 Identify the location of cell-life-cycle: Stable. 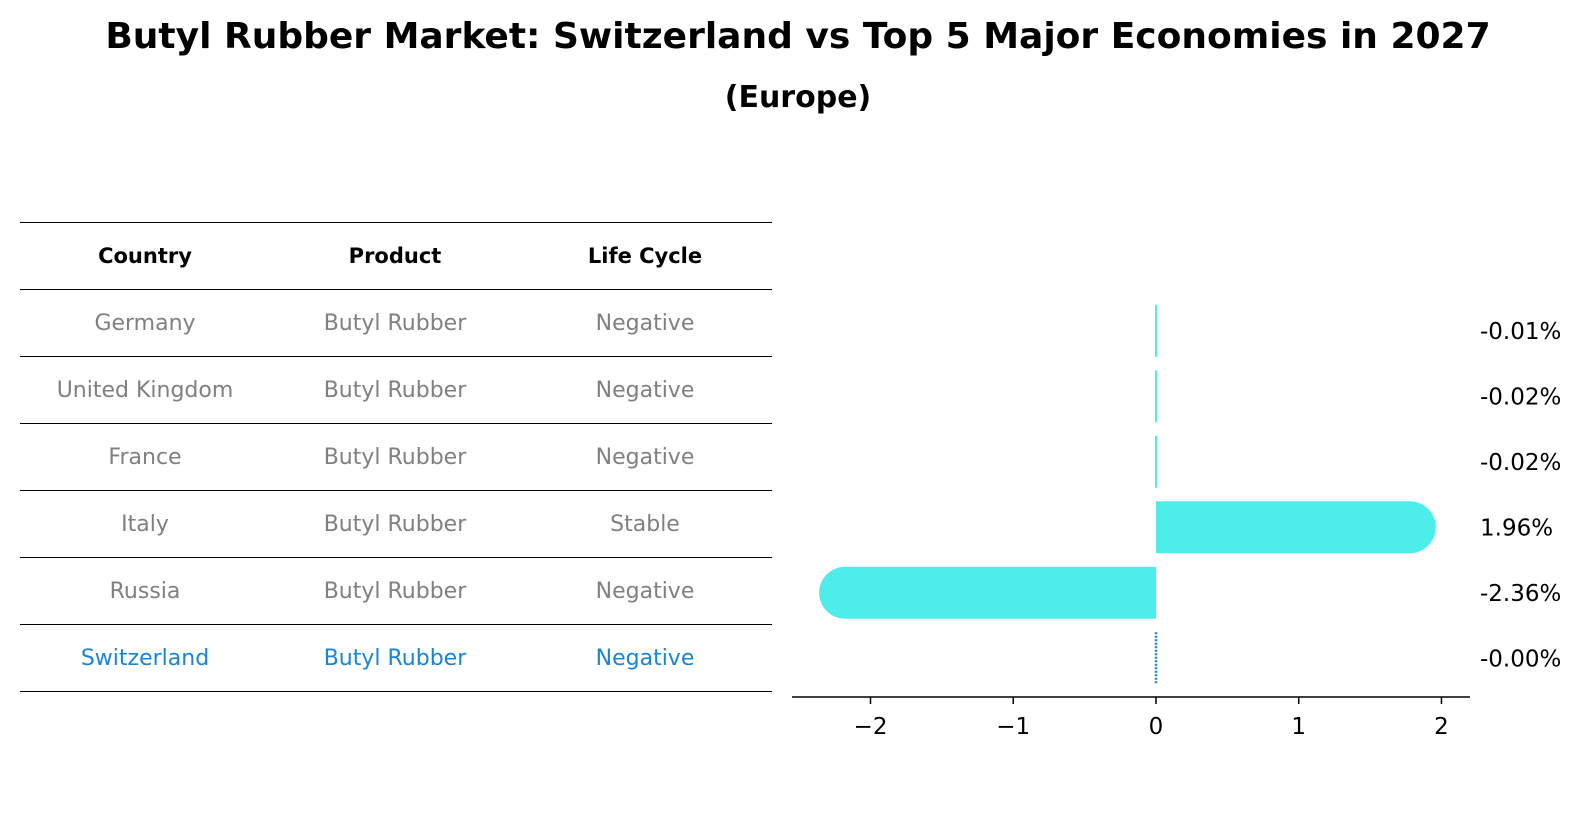
(645, 524).